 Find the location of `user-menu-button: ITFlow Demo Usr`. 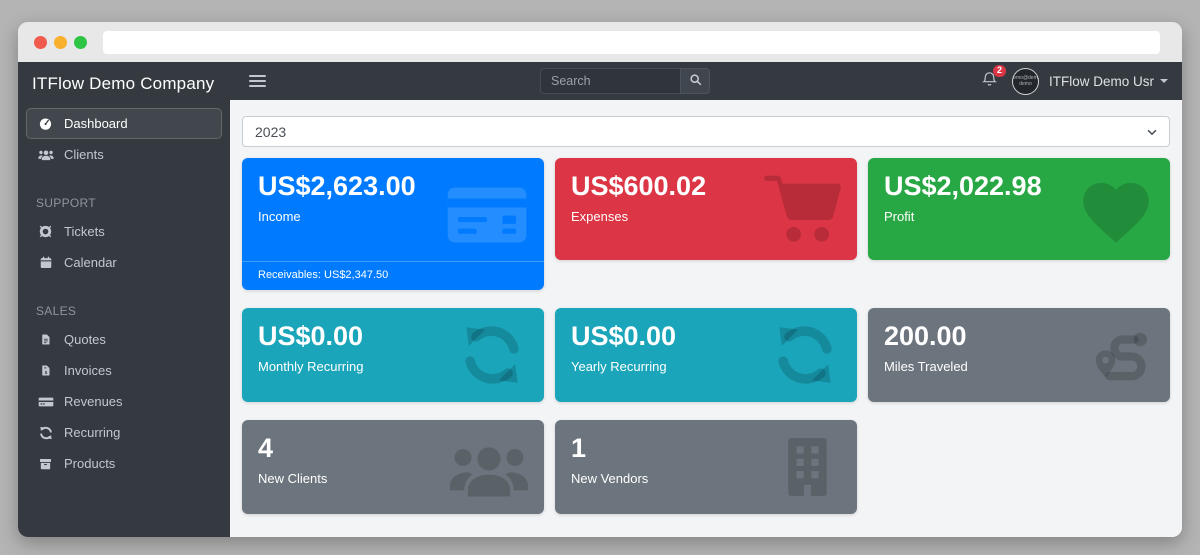

user-menu-button: ITFlow Demo Usr is located at coordinates (1108, 81).